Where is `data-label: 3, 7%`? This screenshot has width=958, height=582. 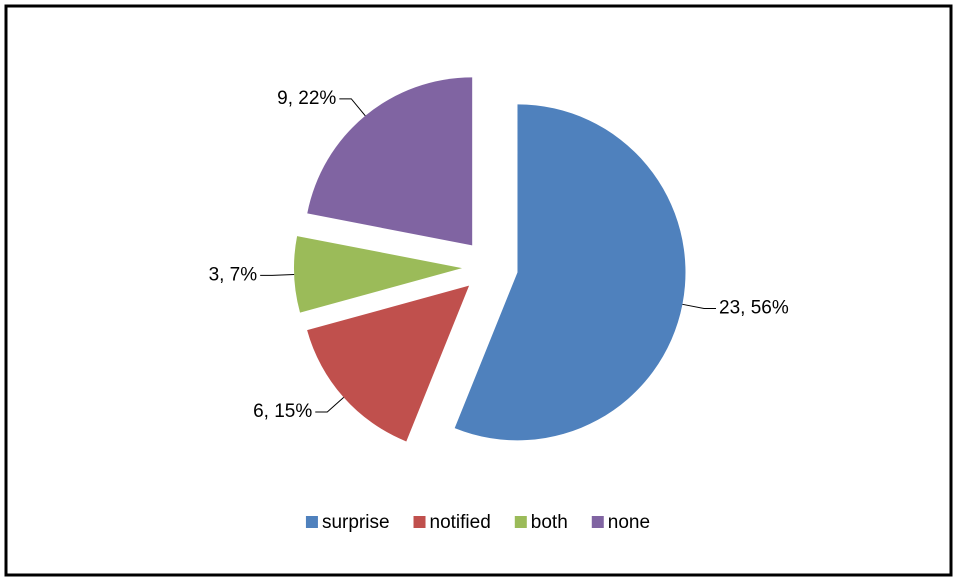
data-label: 3, 7% is located at coordinates (233, 274).